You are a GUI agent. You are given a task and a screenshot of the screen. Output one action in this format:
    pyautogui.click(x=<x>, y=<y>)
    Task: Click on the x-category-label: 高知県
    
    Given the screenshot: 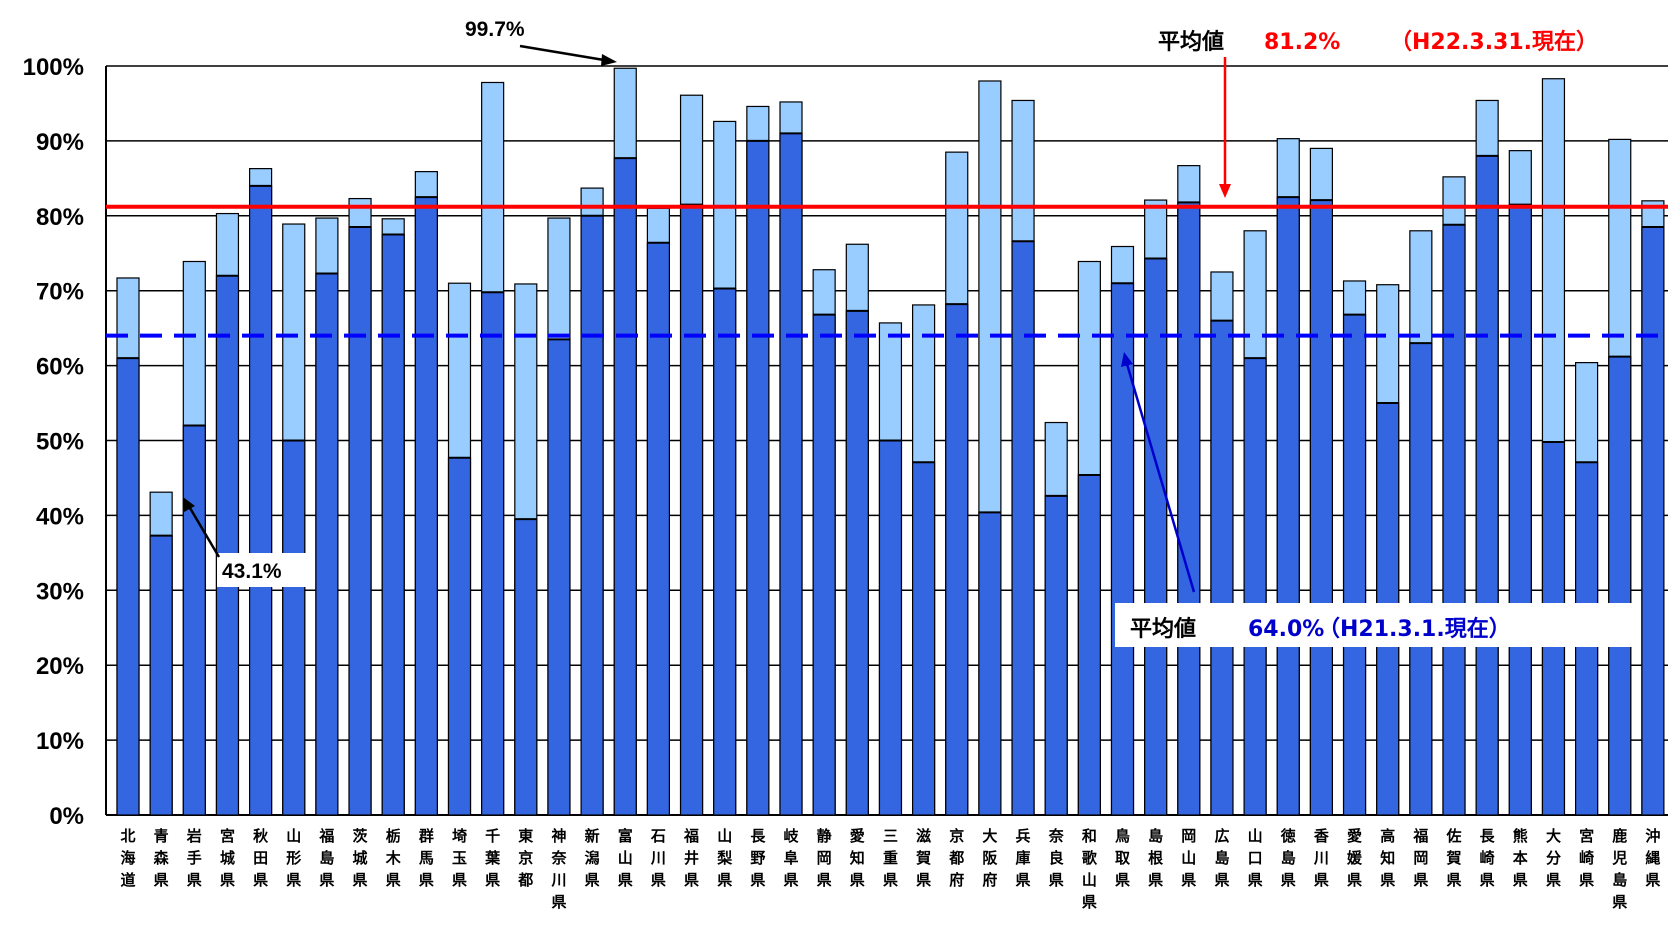 What is the action you would take?
    pyautogui.click(x=1387, y=858)
    